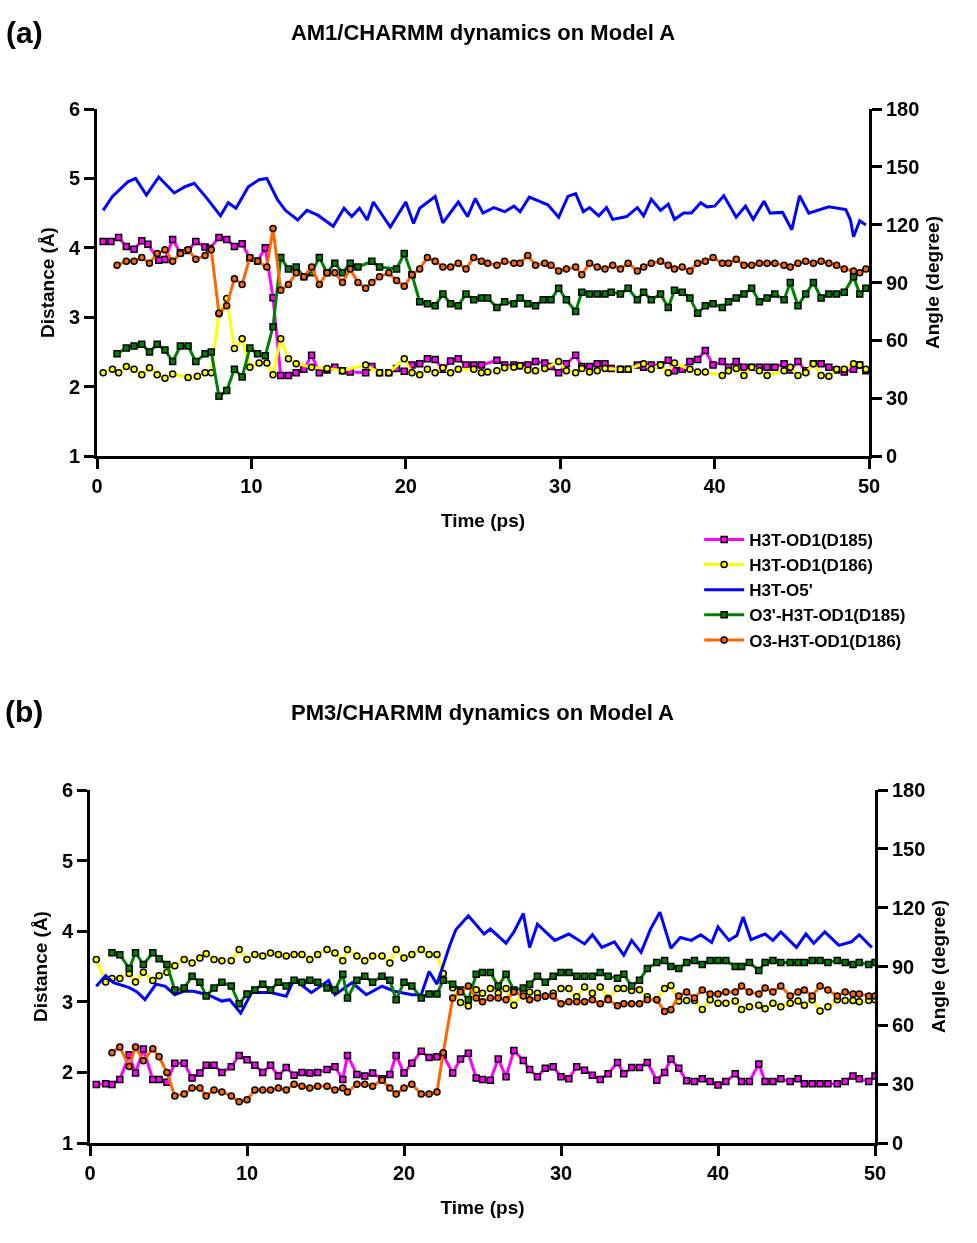  I want to click on legend-label: O3'-H3T-OD1(D185), so click(827, 616).